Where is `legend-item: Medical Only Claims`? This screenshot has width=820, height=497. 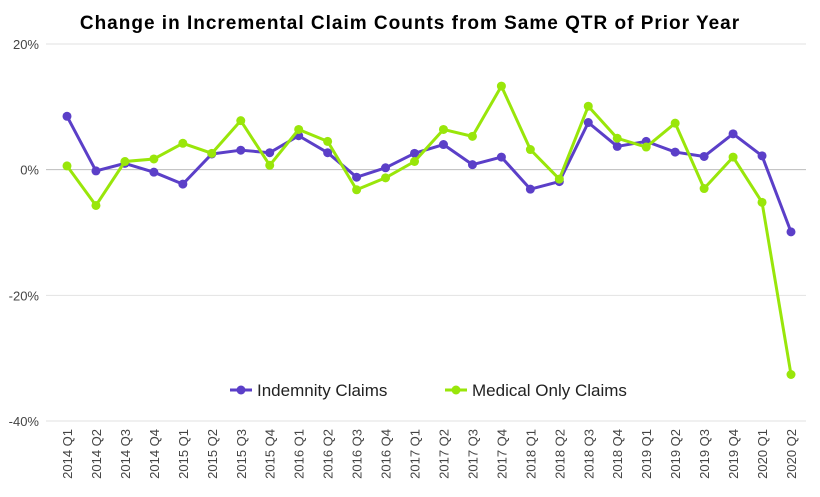
legend-item: Medical Only Claims is located at coordinates (536, 390).